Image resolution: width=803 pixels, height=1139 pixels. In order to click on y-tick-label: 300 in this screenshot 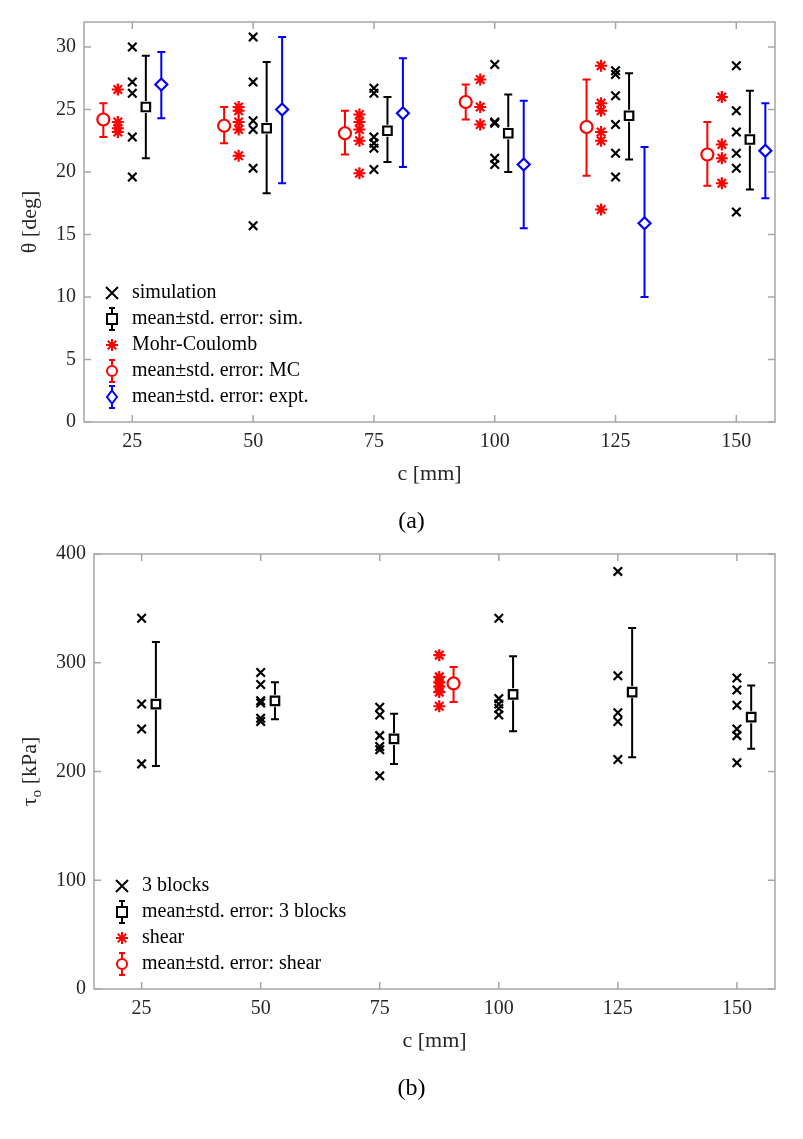, I will do `click(71, 661)`.